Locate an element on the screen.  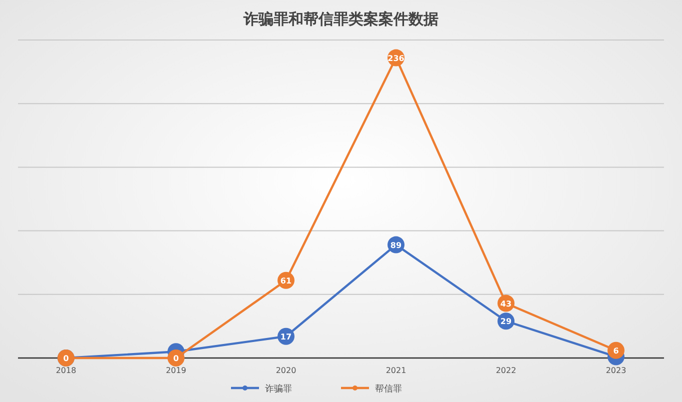
data-label: 236 is located at coordinates (396, 58).